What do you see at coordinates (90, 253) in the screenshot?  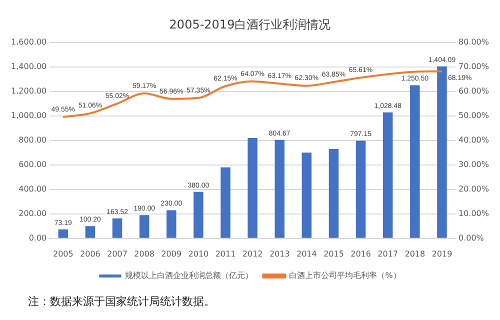 I see `x-tick-label: 2006` at bounding box center [90, 253].